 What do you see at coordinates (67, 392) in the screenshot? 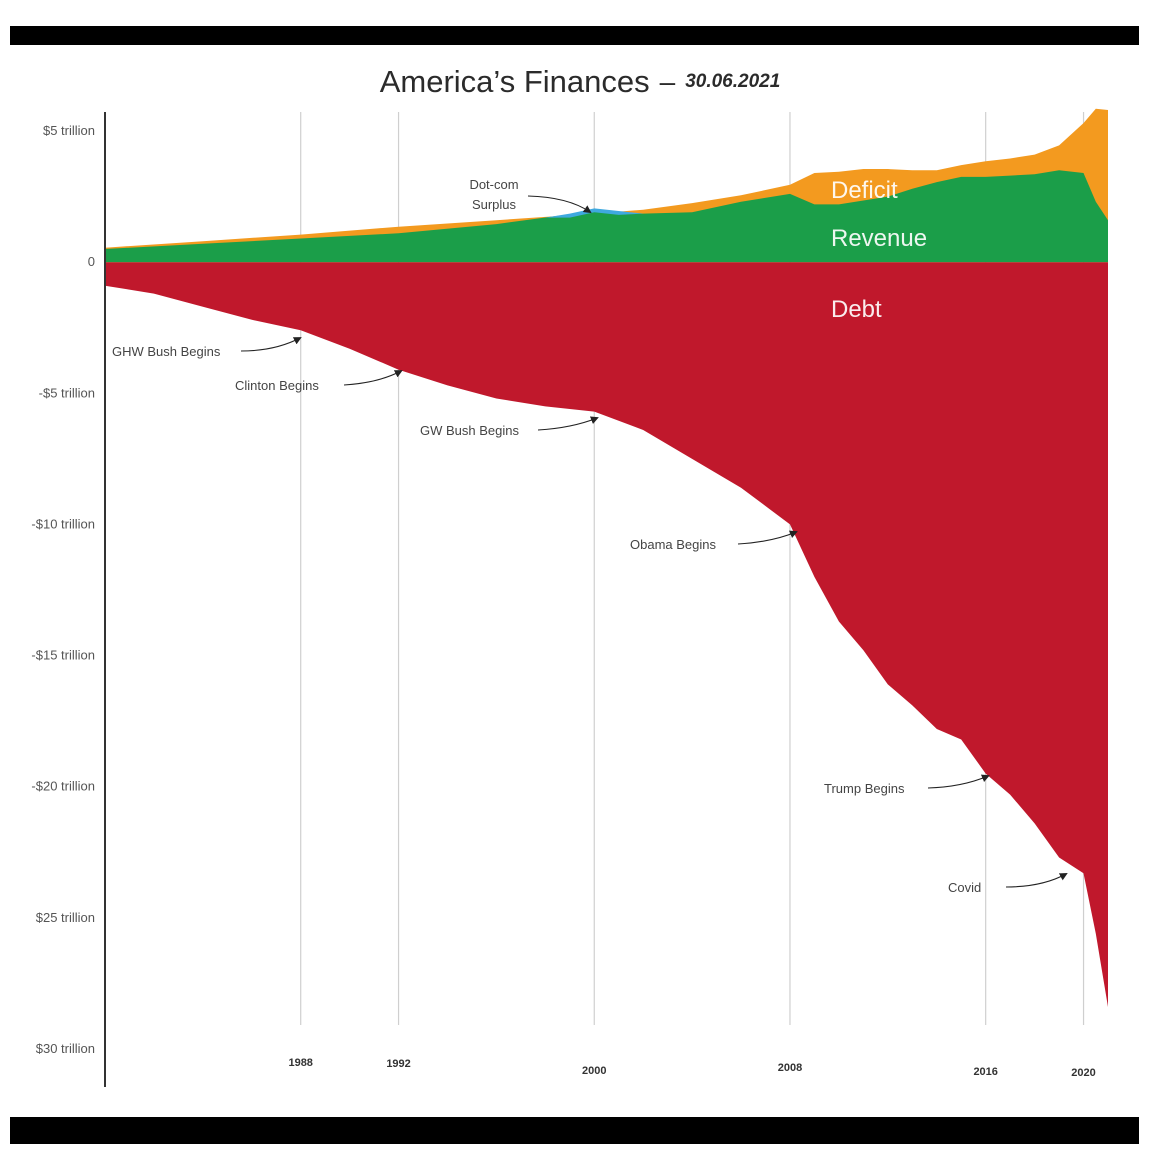
I see `y-tick-label: -$5 trillion` at bounding box center [67, 392].